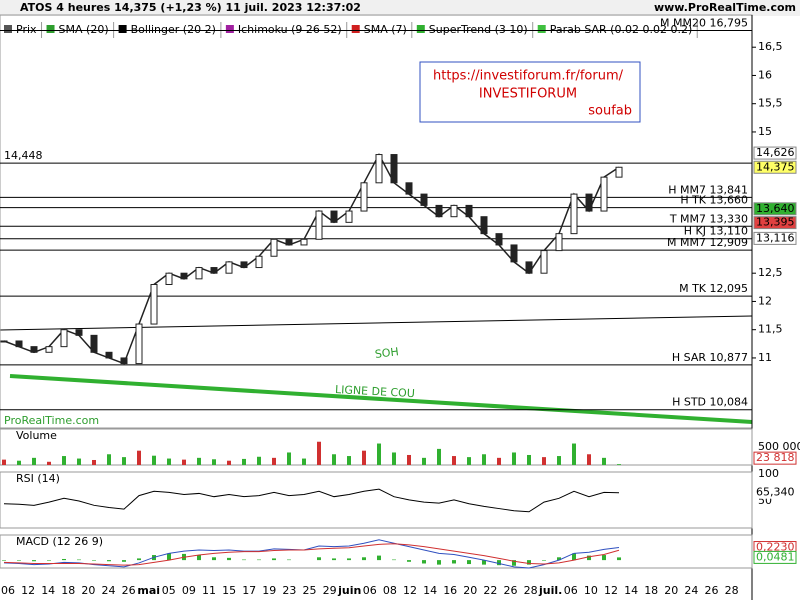 The width and height of the screenshot is (800, 604). What do you see at coordinates (26, 29) in the screenshot?
I see `legend-label: Prix` at bounding box center [26, 29].